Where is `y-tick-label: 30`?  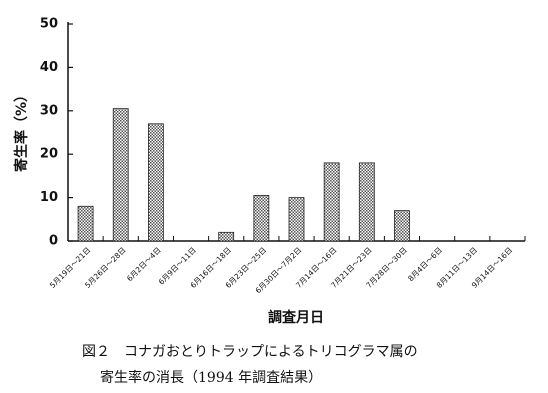
y-tick-label: 30 is located at coordinates (49, 110).